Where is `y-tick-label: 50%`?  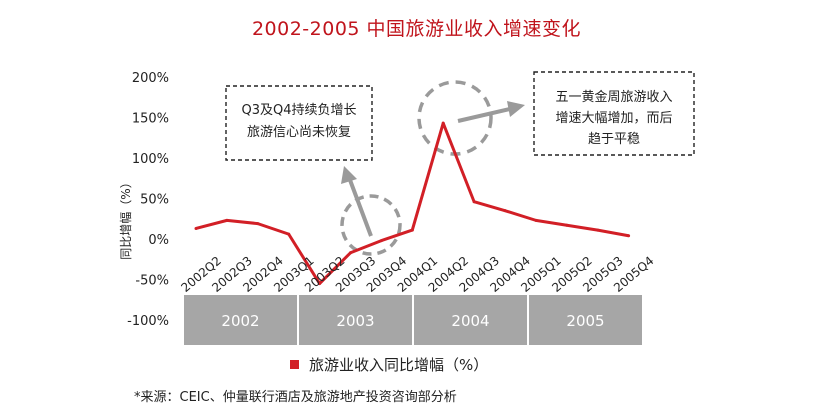
y-tick-label: 50% is located at coordinates (154, 200).